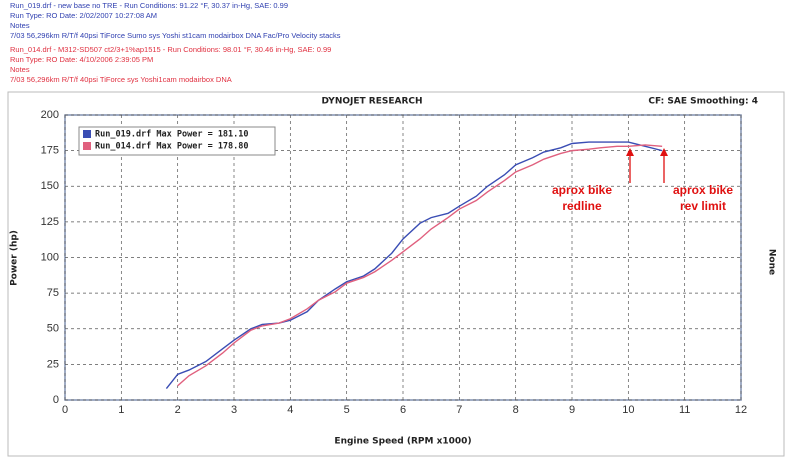  I want to click on y-tick-label: 50, so click(53, 329).